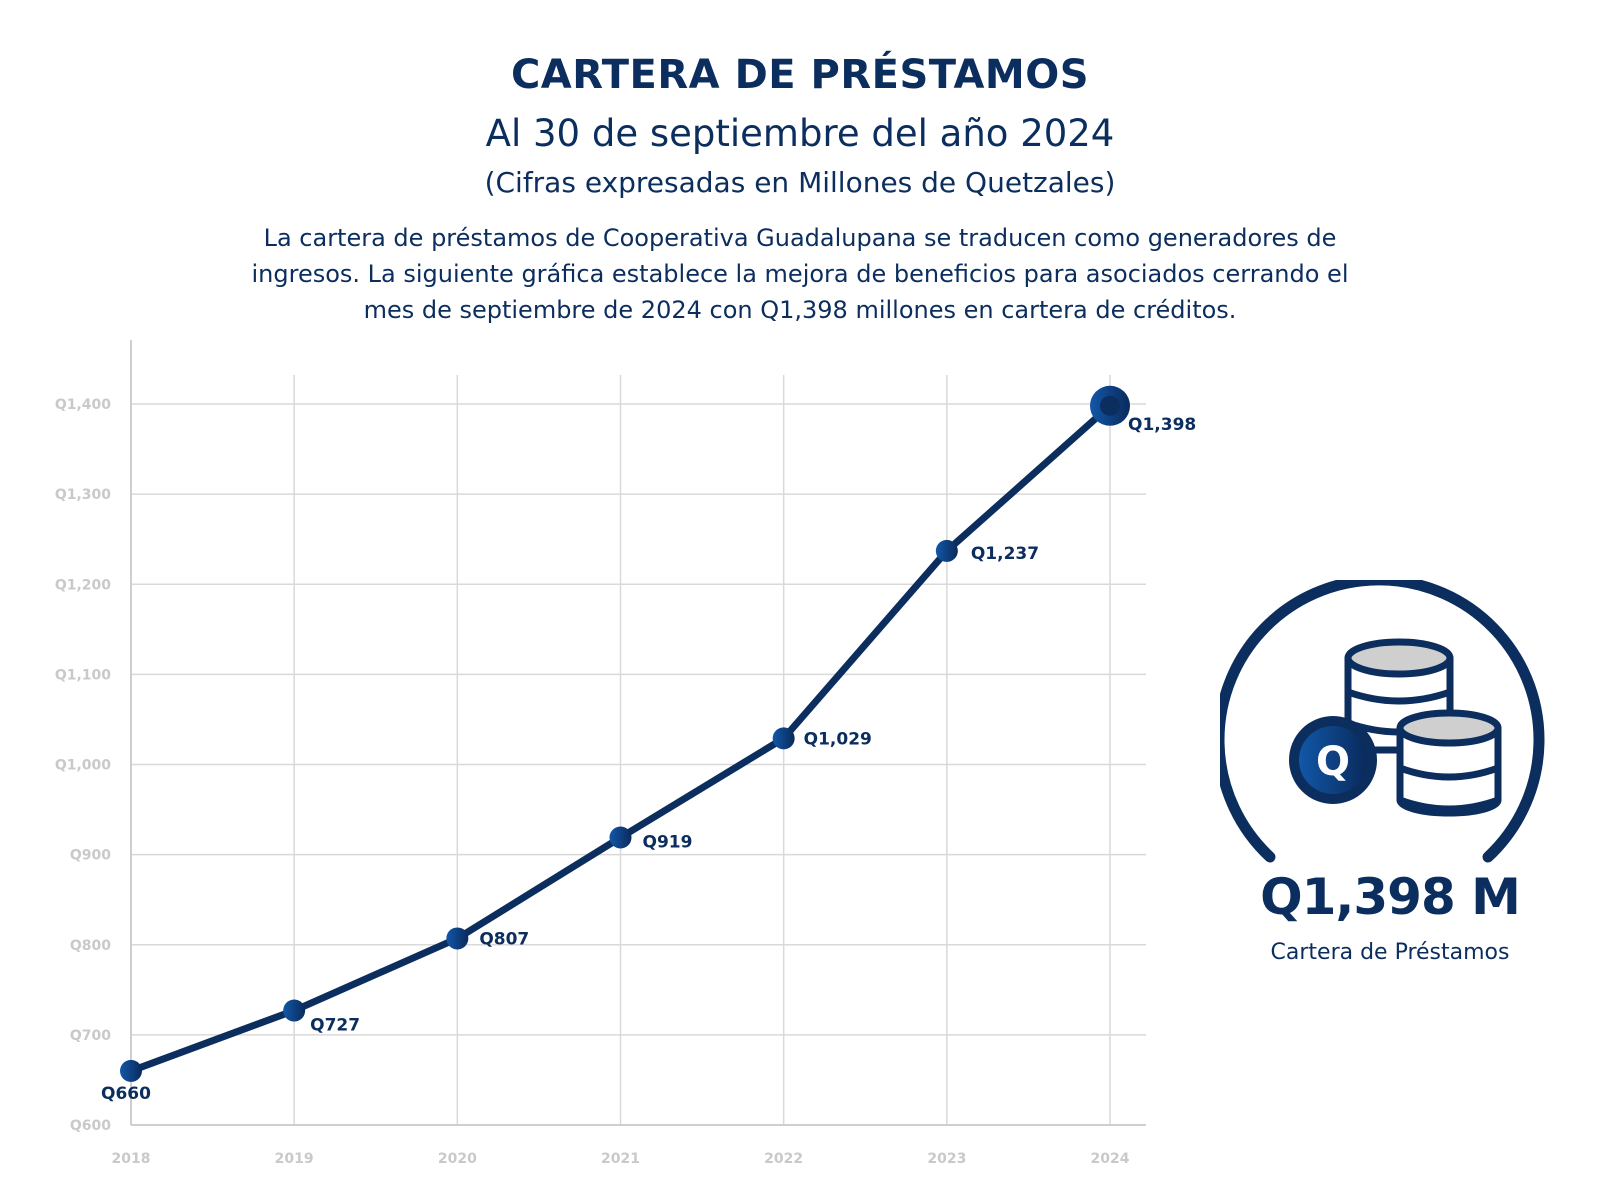 This screenshot has height=1202, width=1600. I want to click on y-tick-label: Q900, so click(90, 856).